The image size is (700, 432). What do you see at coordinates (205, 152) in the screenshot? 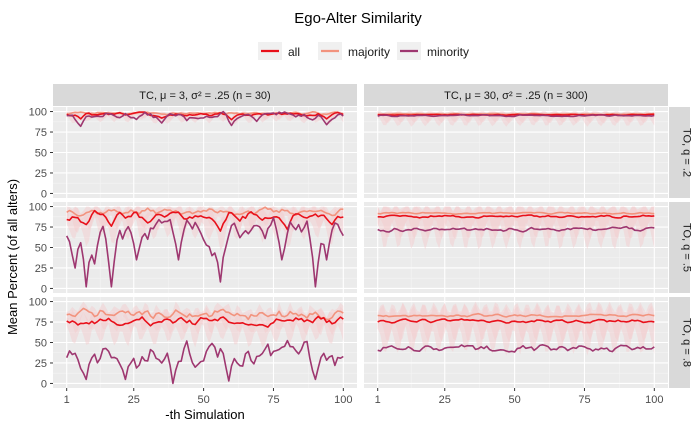
I see `panel-r1-c1` at bounding box center [205, 152].